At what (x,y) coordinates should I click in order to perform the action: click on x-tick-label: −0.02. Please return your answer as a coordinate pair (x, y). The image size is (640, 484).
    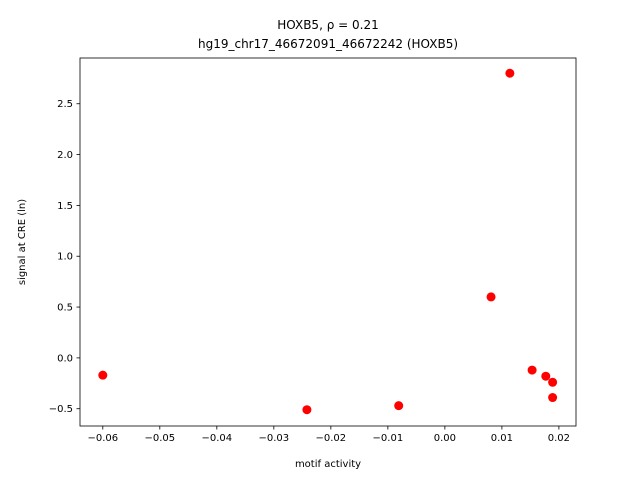
    Looking at the image, I should click on (331, 438).